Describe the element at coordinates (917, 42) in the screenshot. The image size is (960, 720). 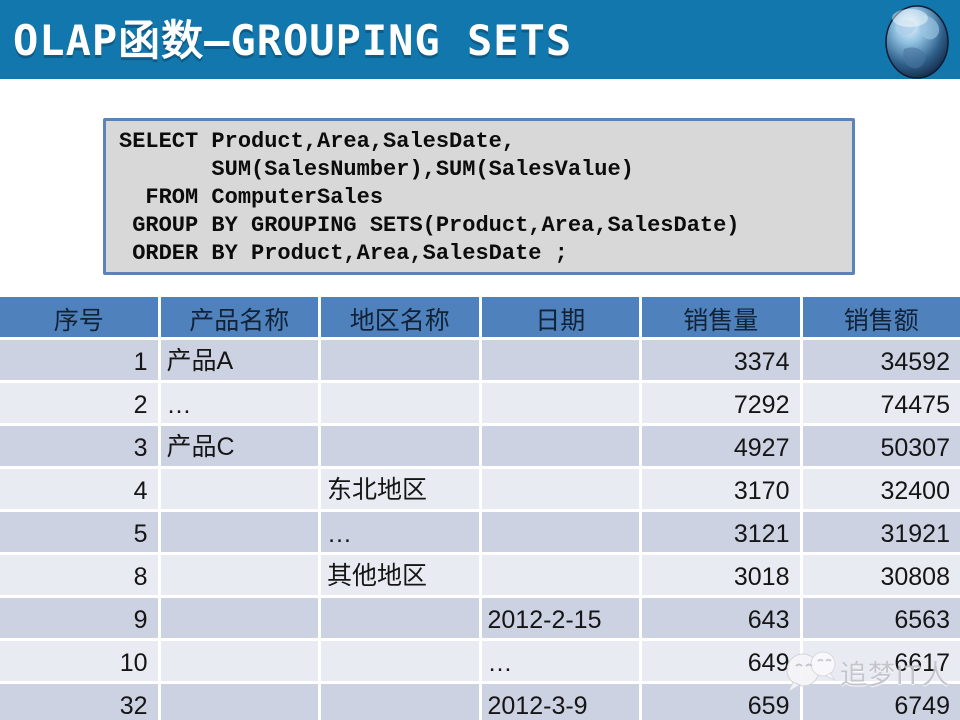
I see `globe-icon` at that location.